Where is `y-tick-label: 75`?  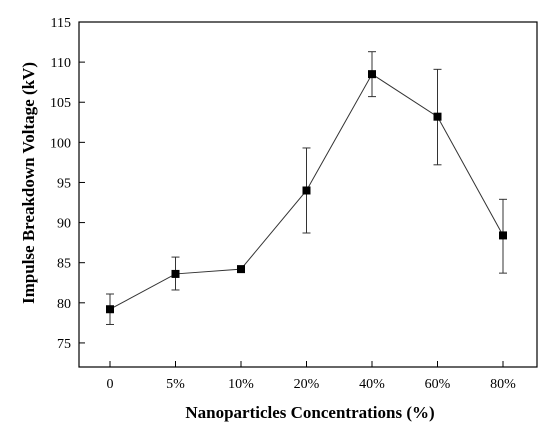 y-tick-label: 75 is located at coordinates (64, 344).